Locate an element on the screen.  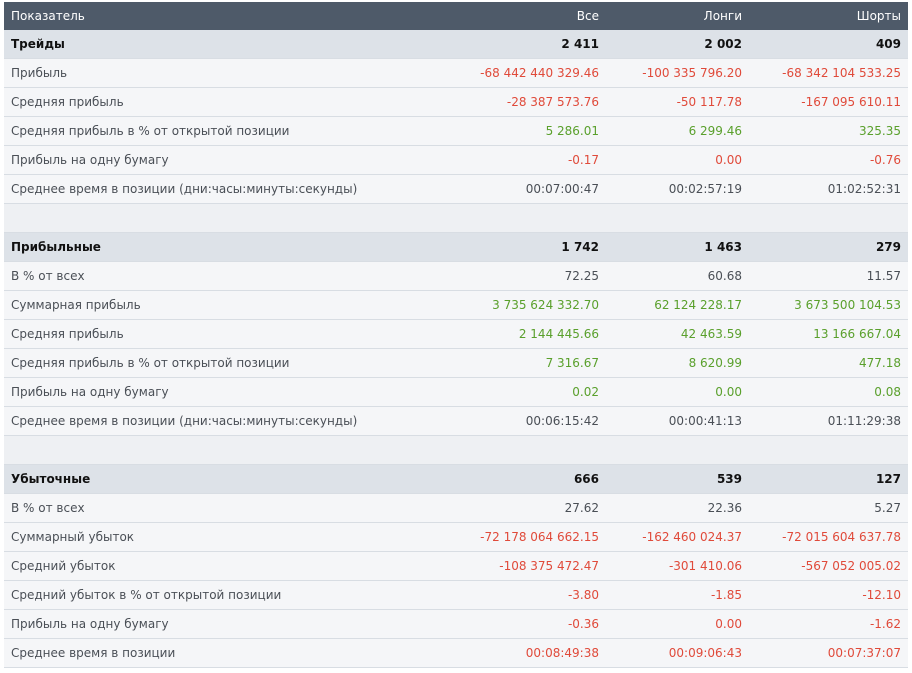
value-all: 3 735 624 332.70 is located at coordinates (533, 305).